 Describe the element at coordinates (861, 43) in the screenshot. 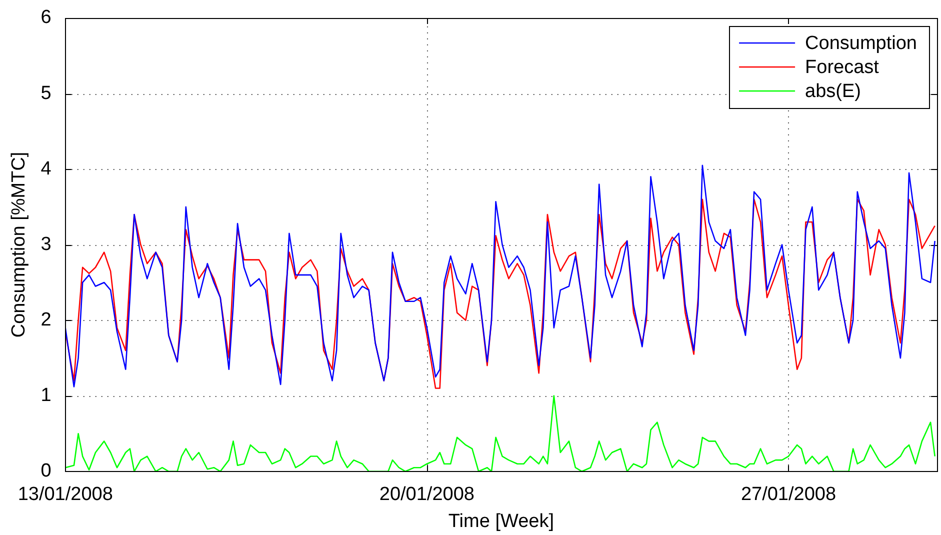

I see `legend-label: Consumption` at that location.